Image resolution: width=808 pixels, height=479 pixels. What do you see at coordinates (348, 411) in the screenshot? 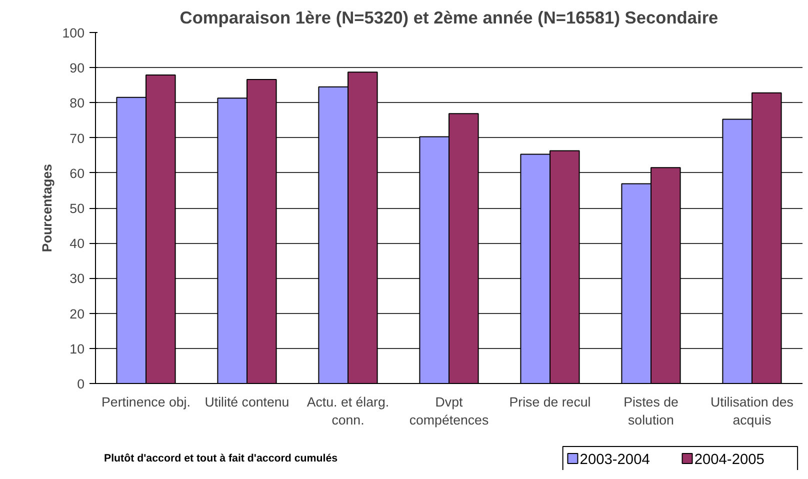
I see `x-tick-label: Actu. et élarg. conn.` at bounding box center [348, 411].